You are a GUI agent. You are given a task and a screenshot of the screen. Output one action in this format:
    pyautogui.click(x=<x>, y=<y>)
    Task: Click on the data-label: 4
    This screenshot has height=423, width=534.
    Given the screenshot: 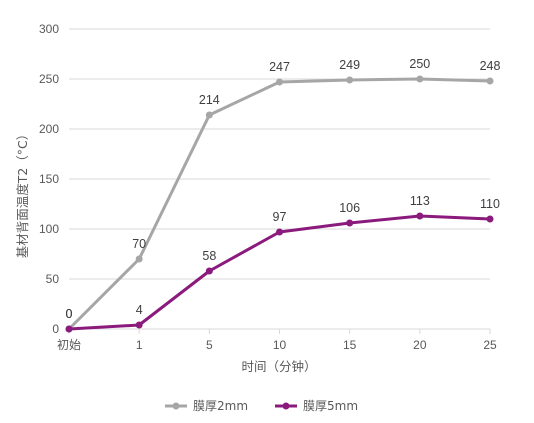 What is the action you would take?
    pyautogui.click(x=139, y=310)
    